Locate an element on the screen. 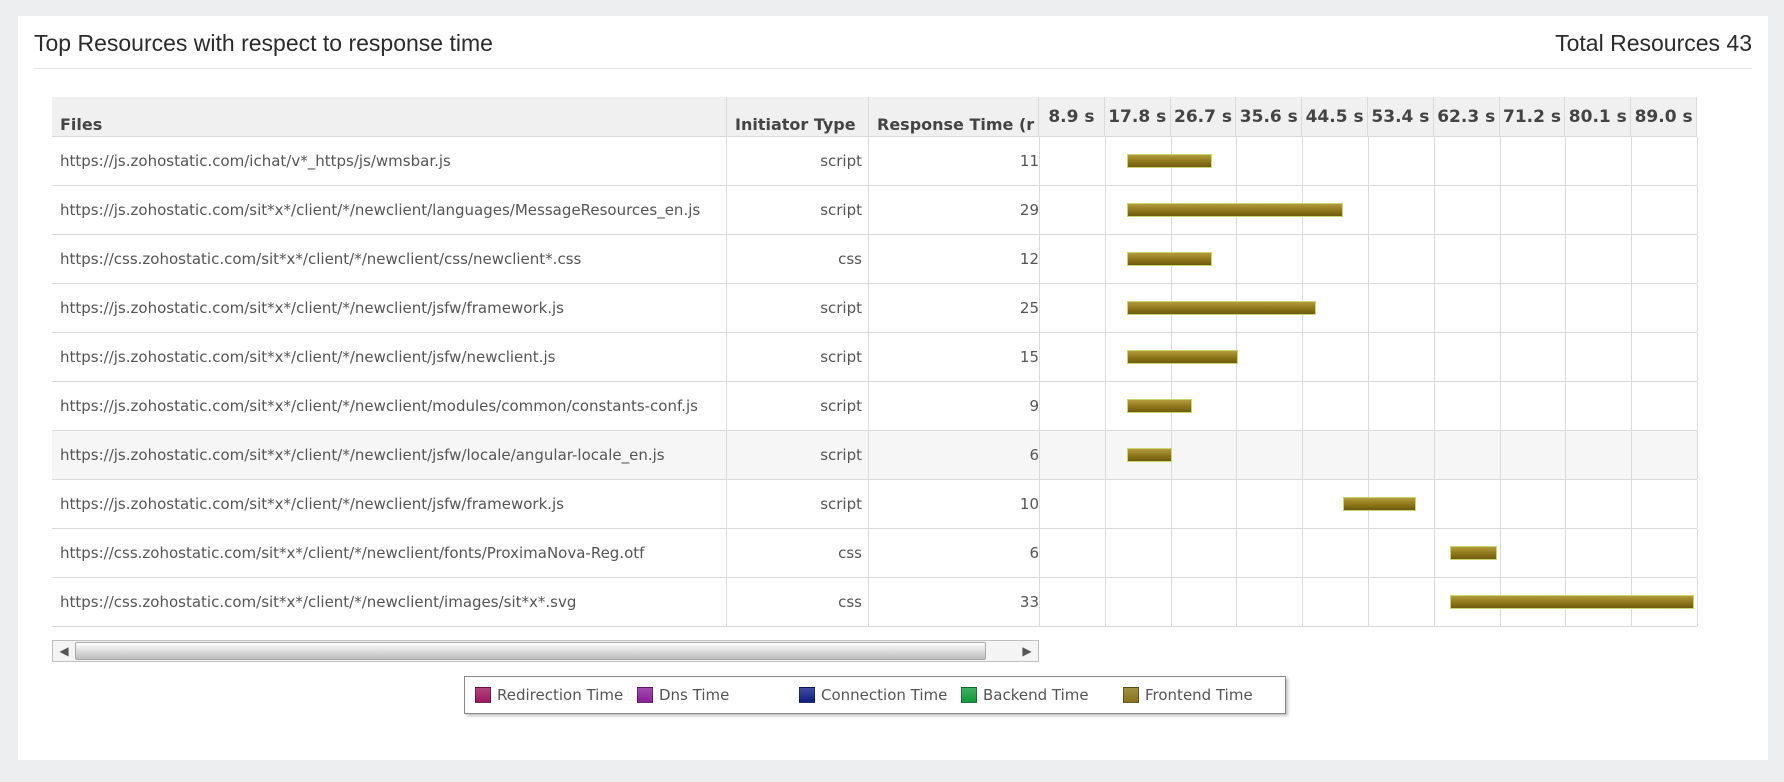 The image size is (1784, 782). response-time: 15 is located at coordinates (1029, 357).